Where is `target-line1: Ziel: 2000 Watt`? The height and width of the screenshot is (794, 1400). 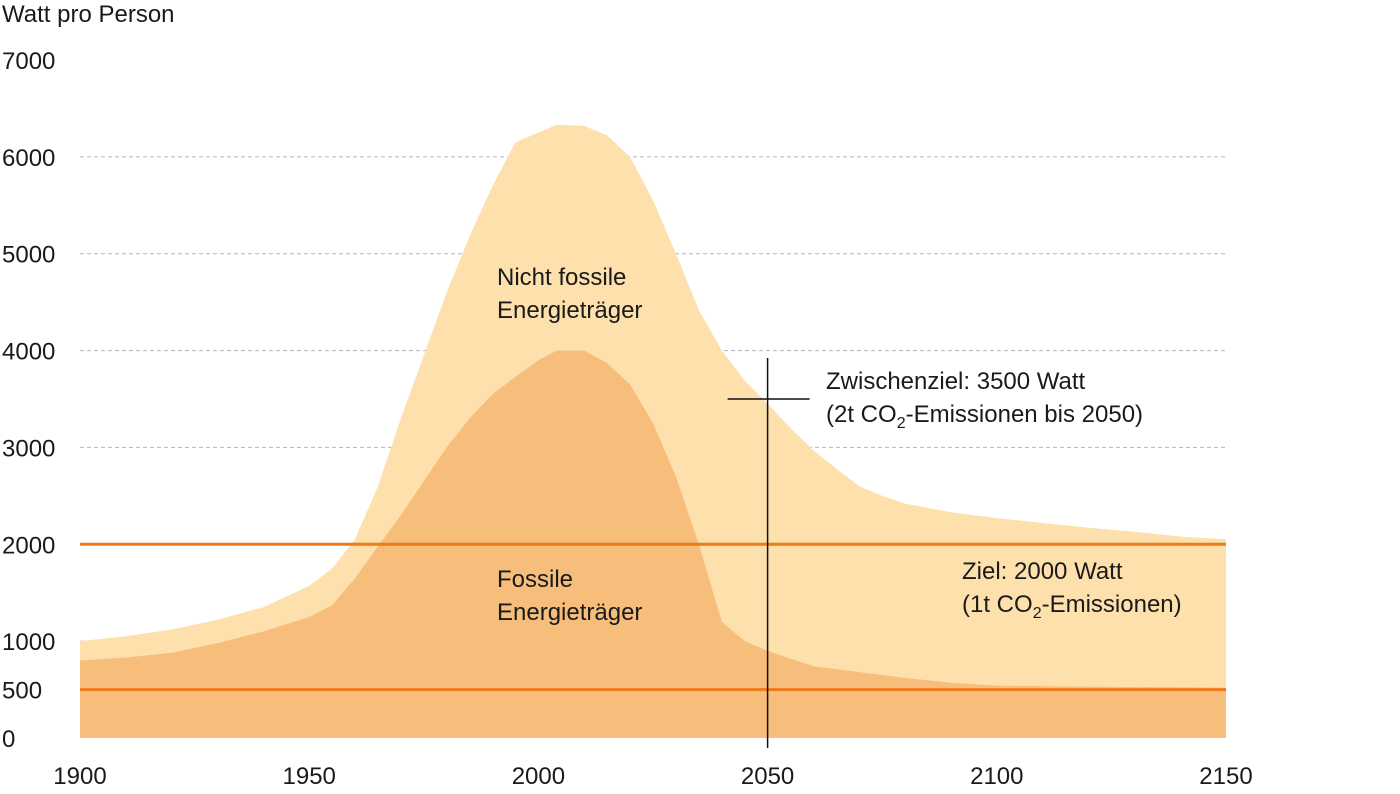 target-line1: Ziel: 2000 Watt is located at coordinates (1042, 571).